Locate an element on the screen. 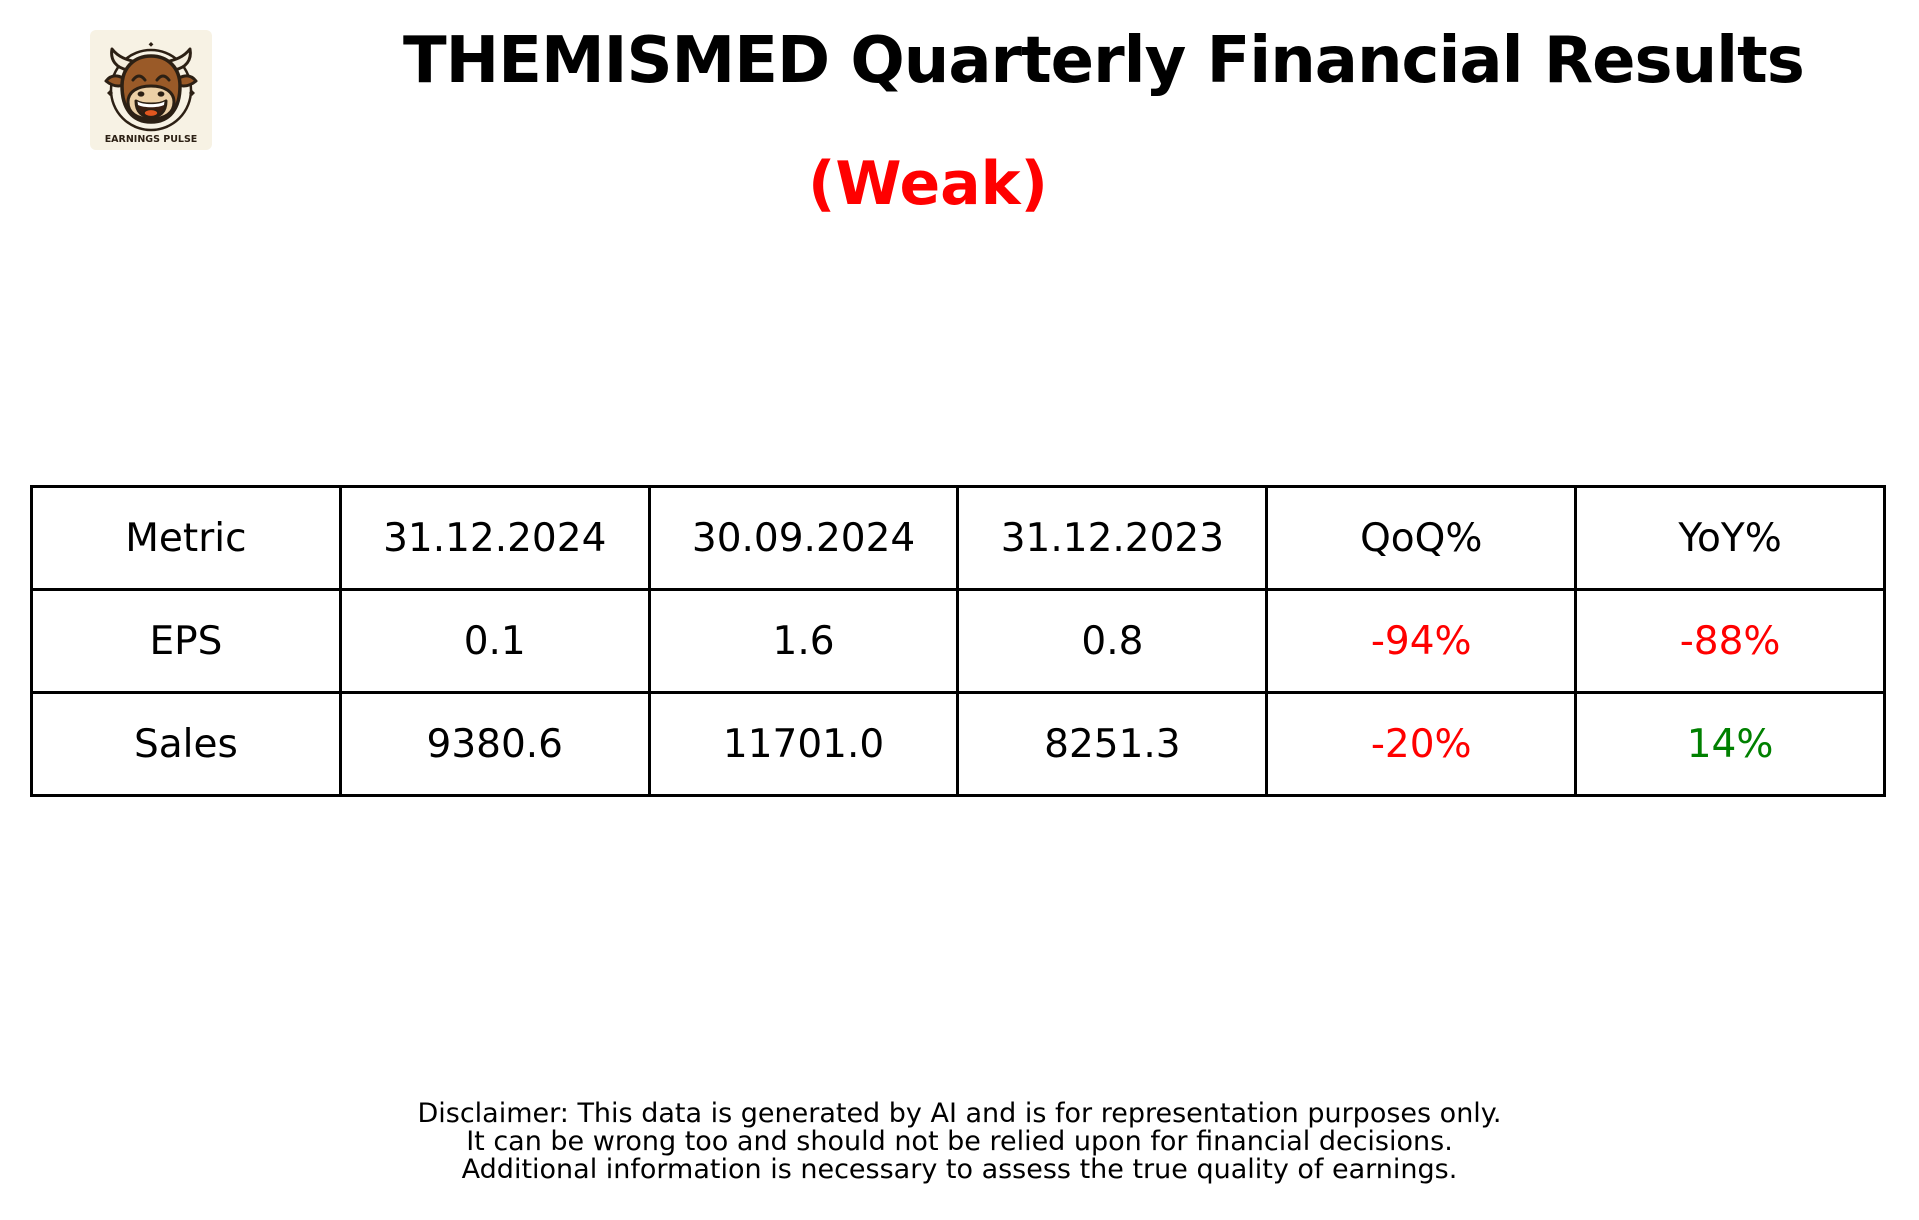 The width and height of the screenshot is (1919, 1220). sales-qoq-change: -20% is located at coordinates (1421, 744).